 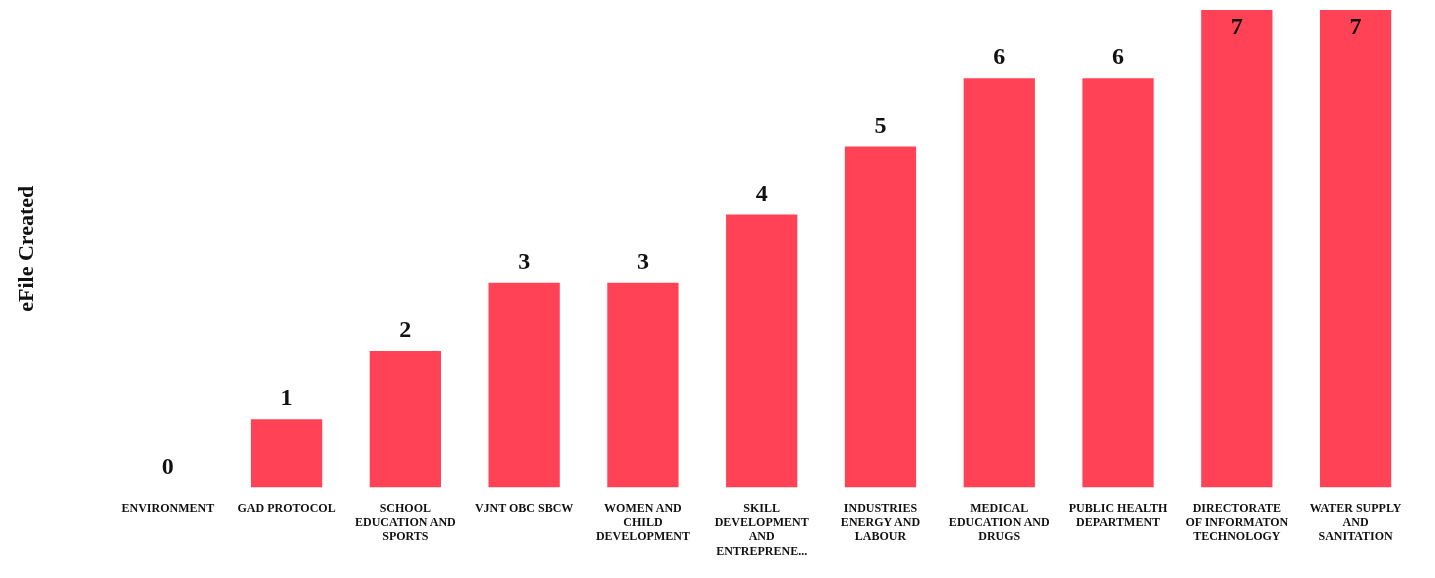 What do you see at coordinates (642, 522) in the screenshot?
I see `x-tick-label: WOMEN AND CHILD DEVELOPMENT` at bounding box center [642, 522].